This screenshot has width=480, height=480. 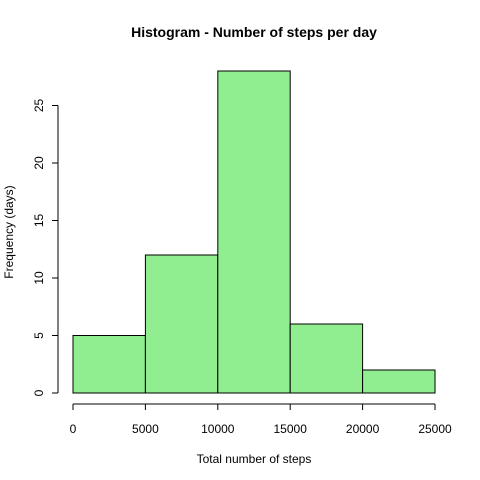 I want to click on y-tick-label: 25, so click(x=39, y=106).